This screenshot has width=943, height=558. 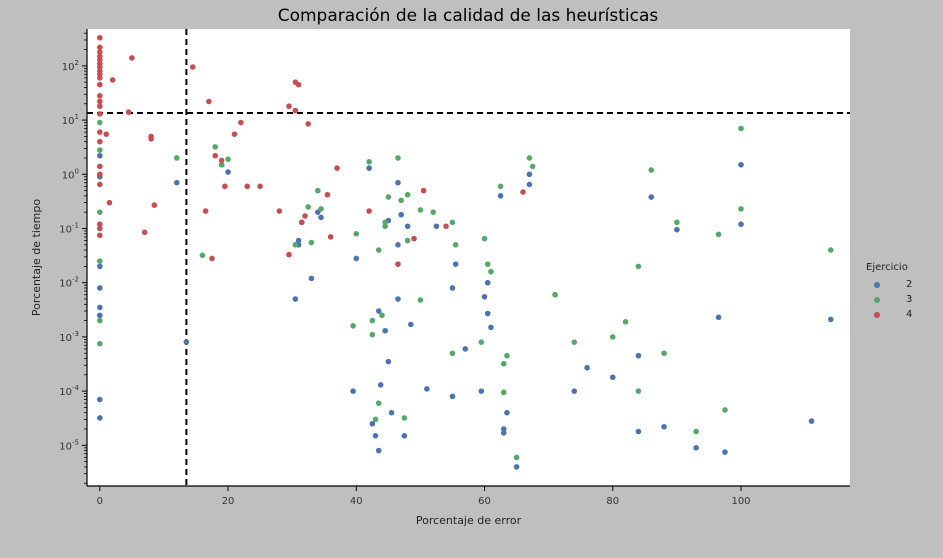 I want to click on legend: Ejercicio 2 3 4, so click(x=889, y=292).